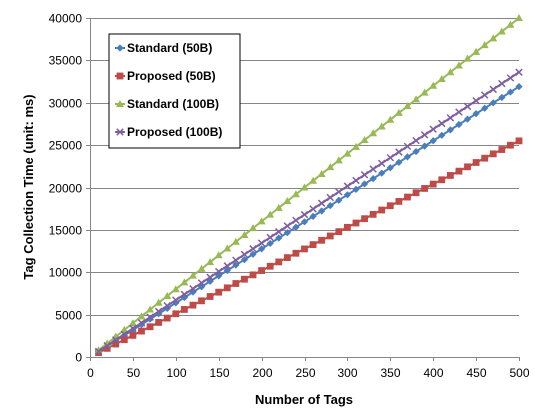 The height and width of the screenshot is (418, 535). What do you see at coordinates (165, 76) in the screenshot?
I see `legend-item-proposed-50b: Proposed (50B)` at bounding box center [165, 76].